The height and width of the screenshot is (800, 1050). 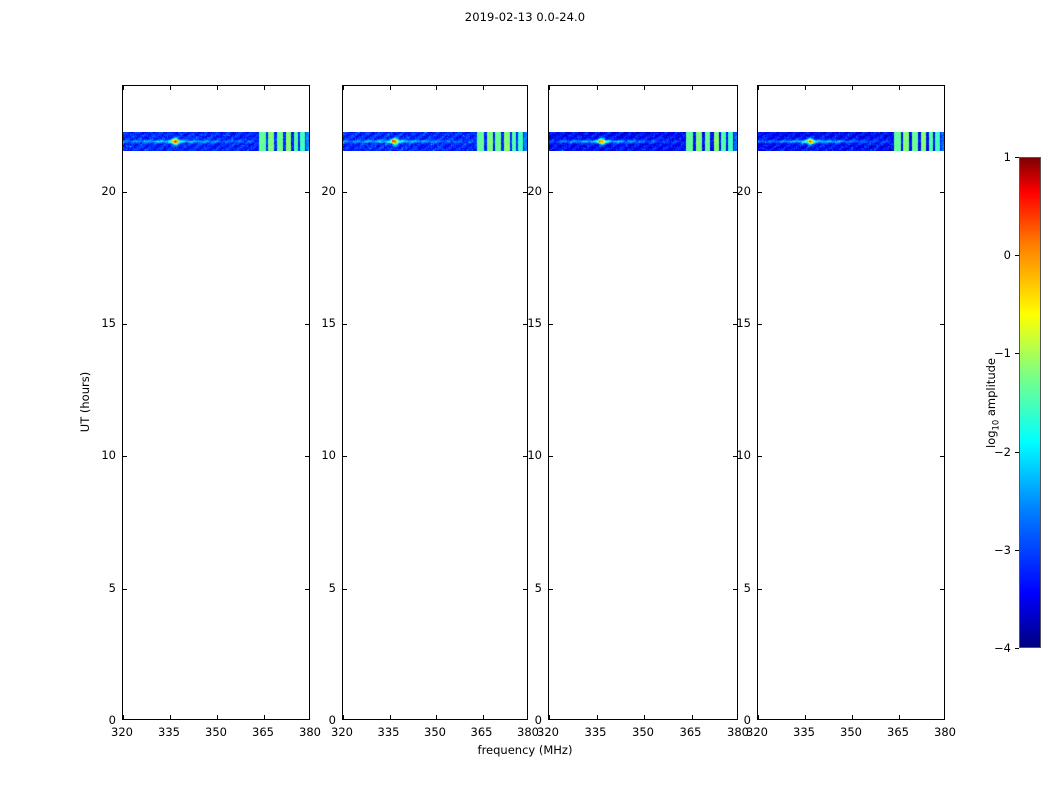 What do you see at coordinates (534, 190) in the screenshot?
I see `y-tick-label-xy-20: 20` at bounding box center [534, 190].